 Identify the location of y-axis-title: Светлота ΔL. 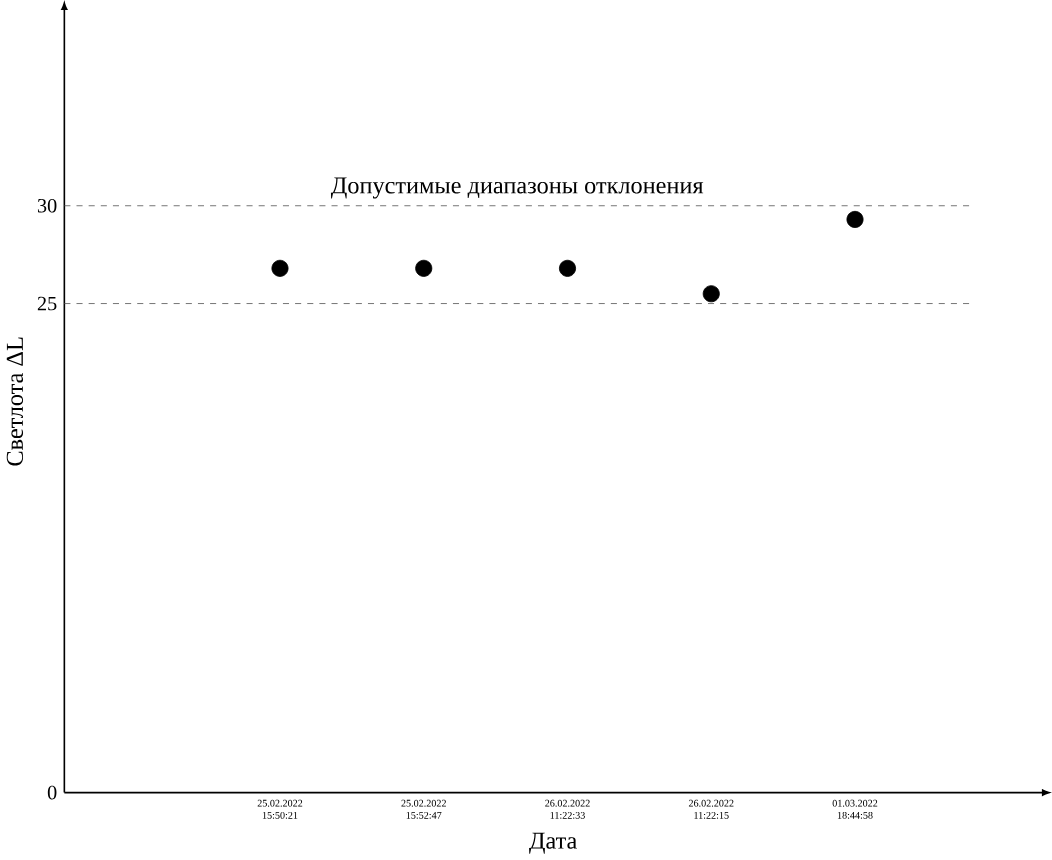
(15, 401).